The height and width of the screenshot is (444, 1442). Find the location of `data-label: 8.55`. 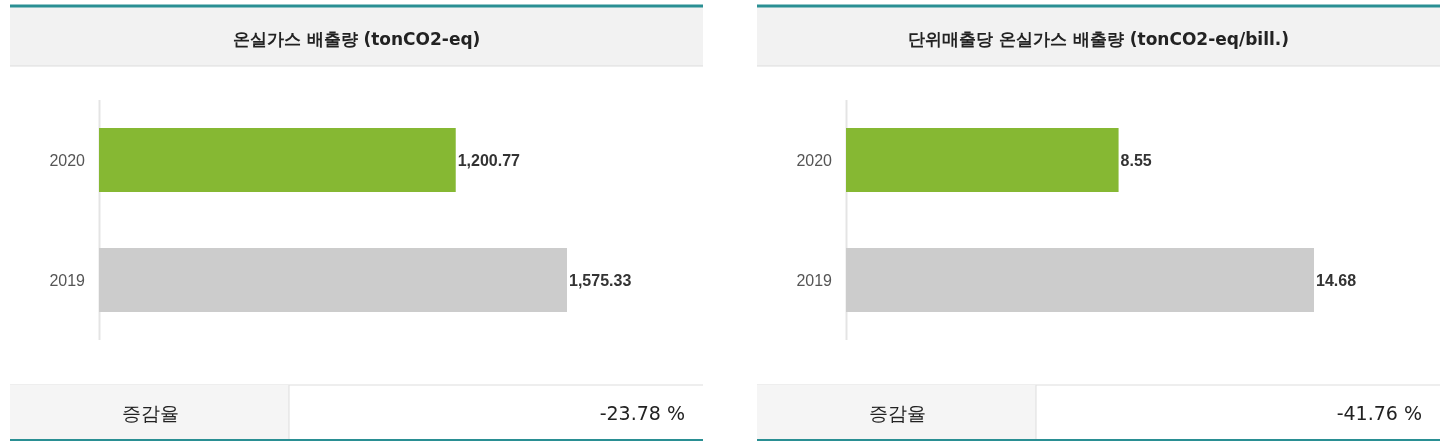

data-label: 8.55 is located at coordinates (1136, 160).